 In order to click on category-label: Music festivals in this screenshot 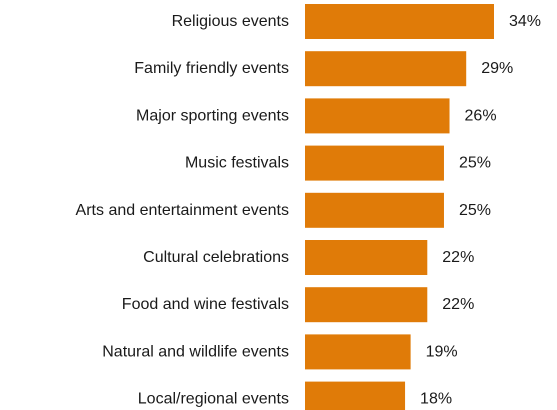, I will do `click(237, 163)`.